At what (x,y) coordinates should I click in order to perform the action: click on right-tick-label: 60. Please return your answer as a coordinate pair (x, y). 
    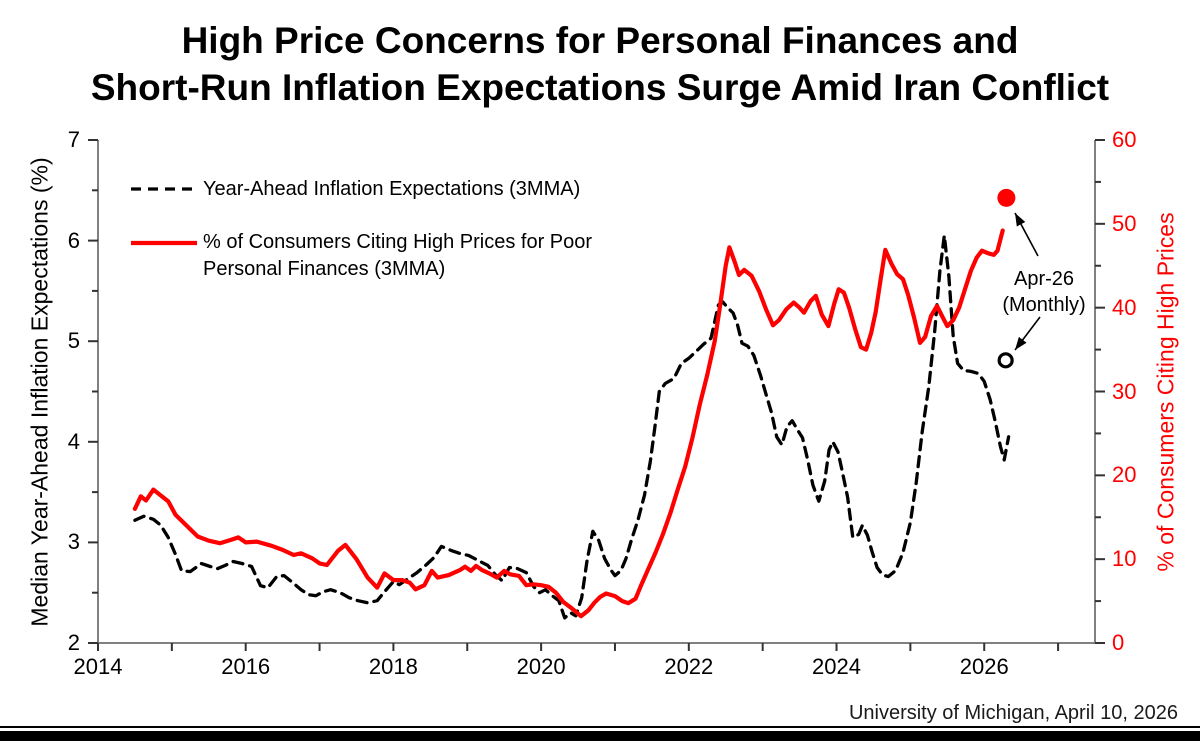
    Looking at the image, I should click on (1124, 139).